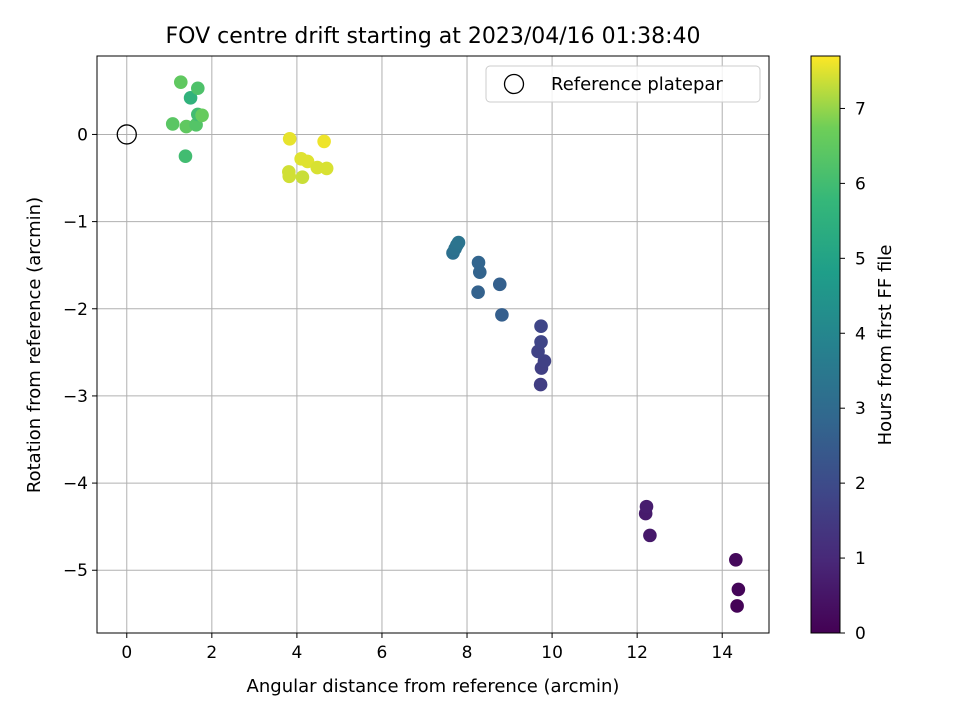 Image resolution: width=960 pixels, height=720 pixels. I want to click on y-tick-label: −3, so click(75, 397).